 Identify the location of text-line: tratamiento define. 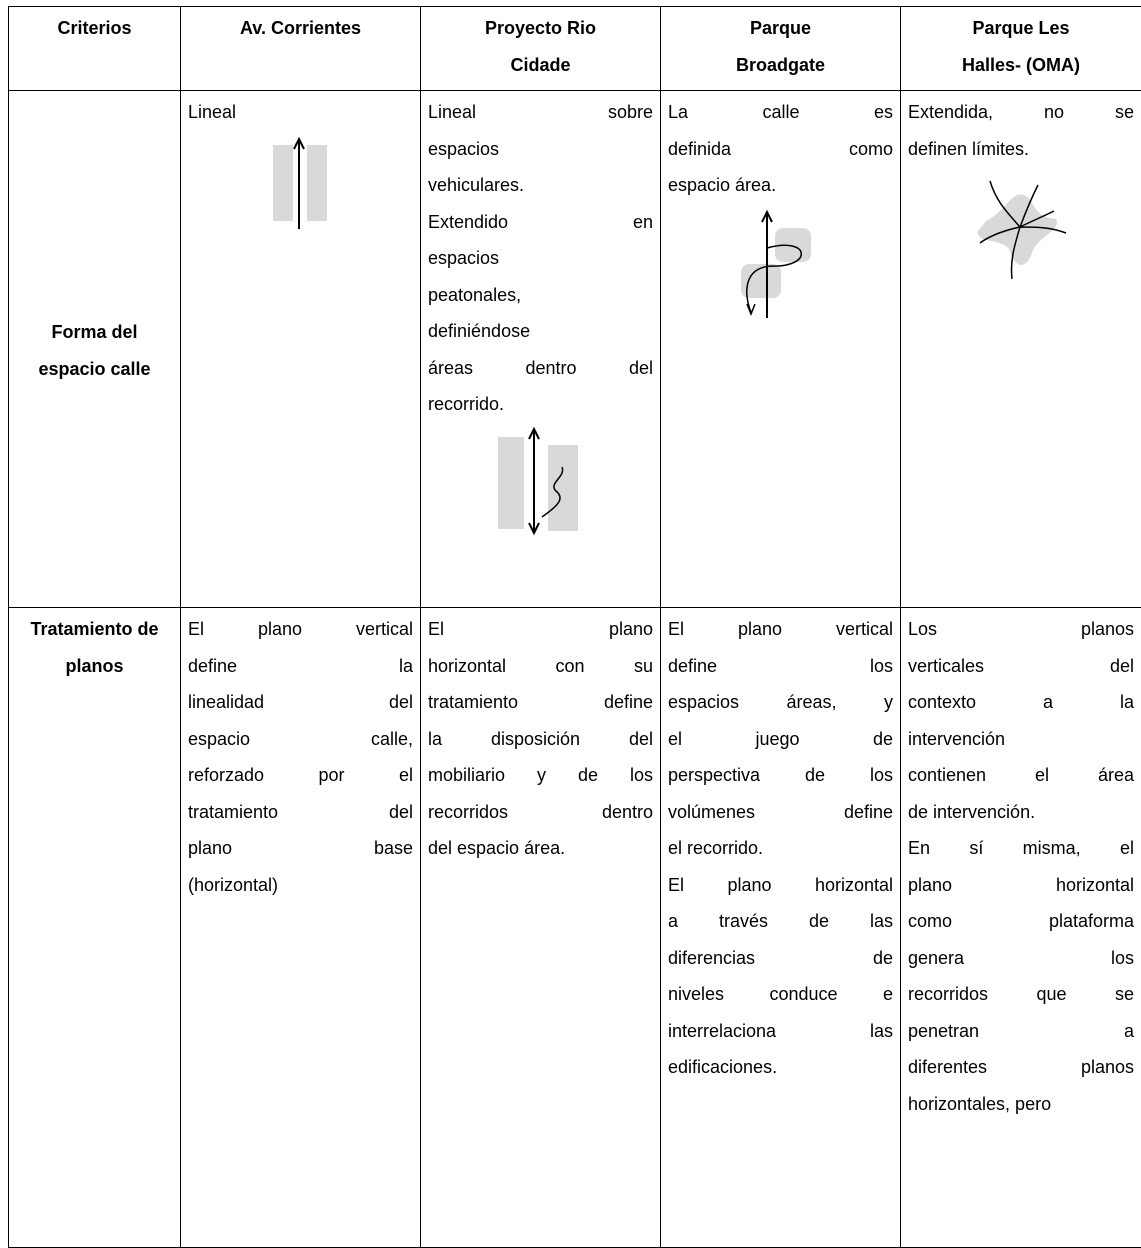
(540, 702).